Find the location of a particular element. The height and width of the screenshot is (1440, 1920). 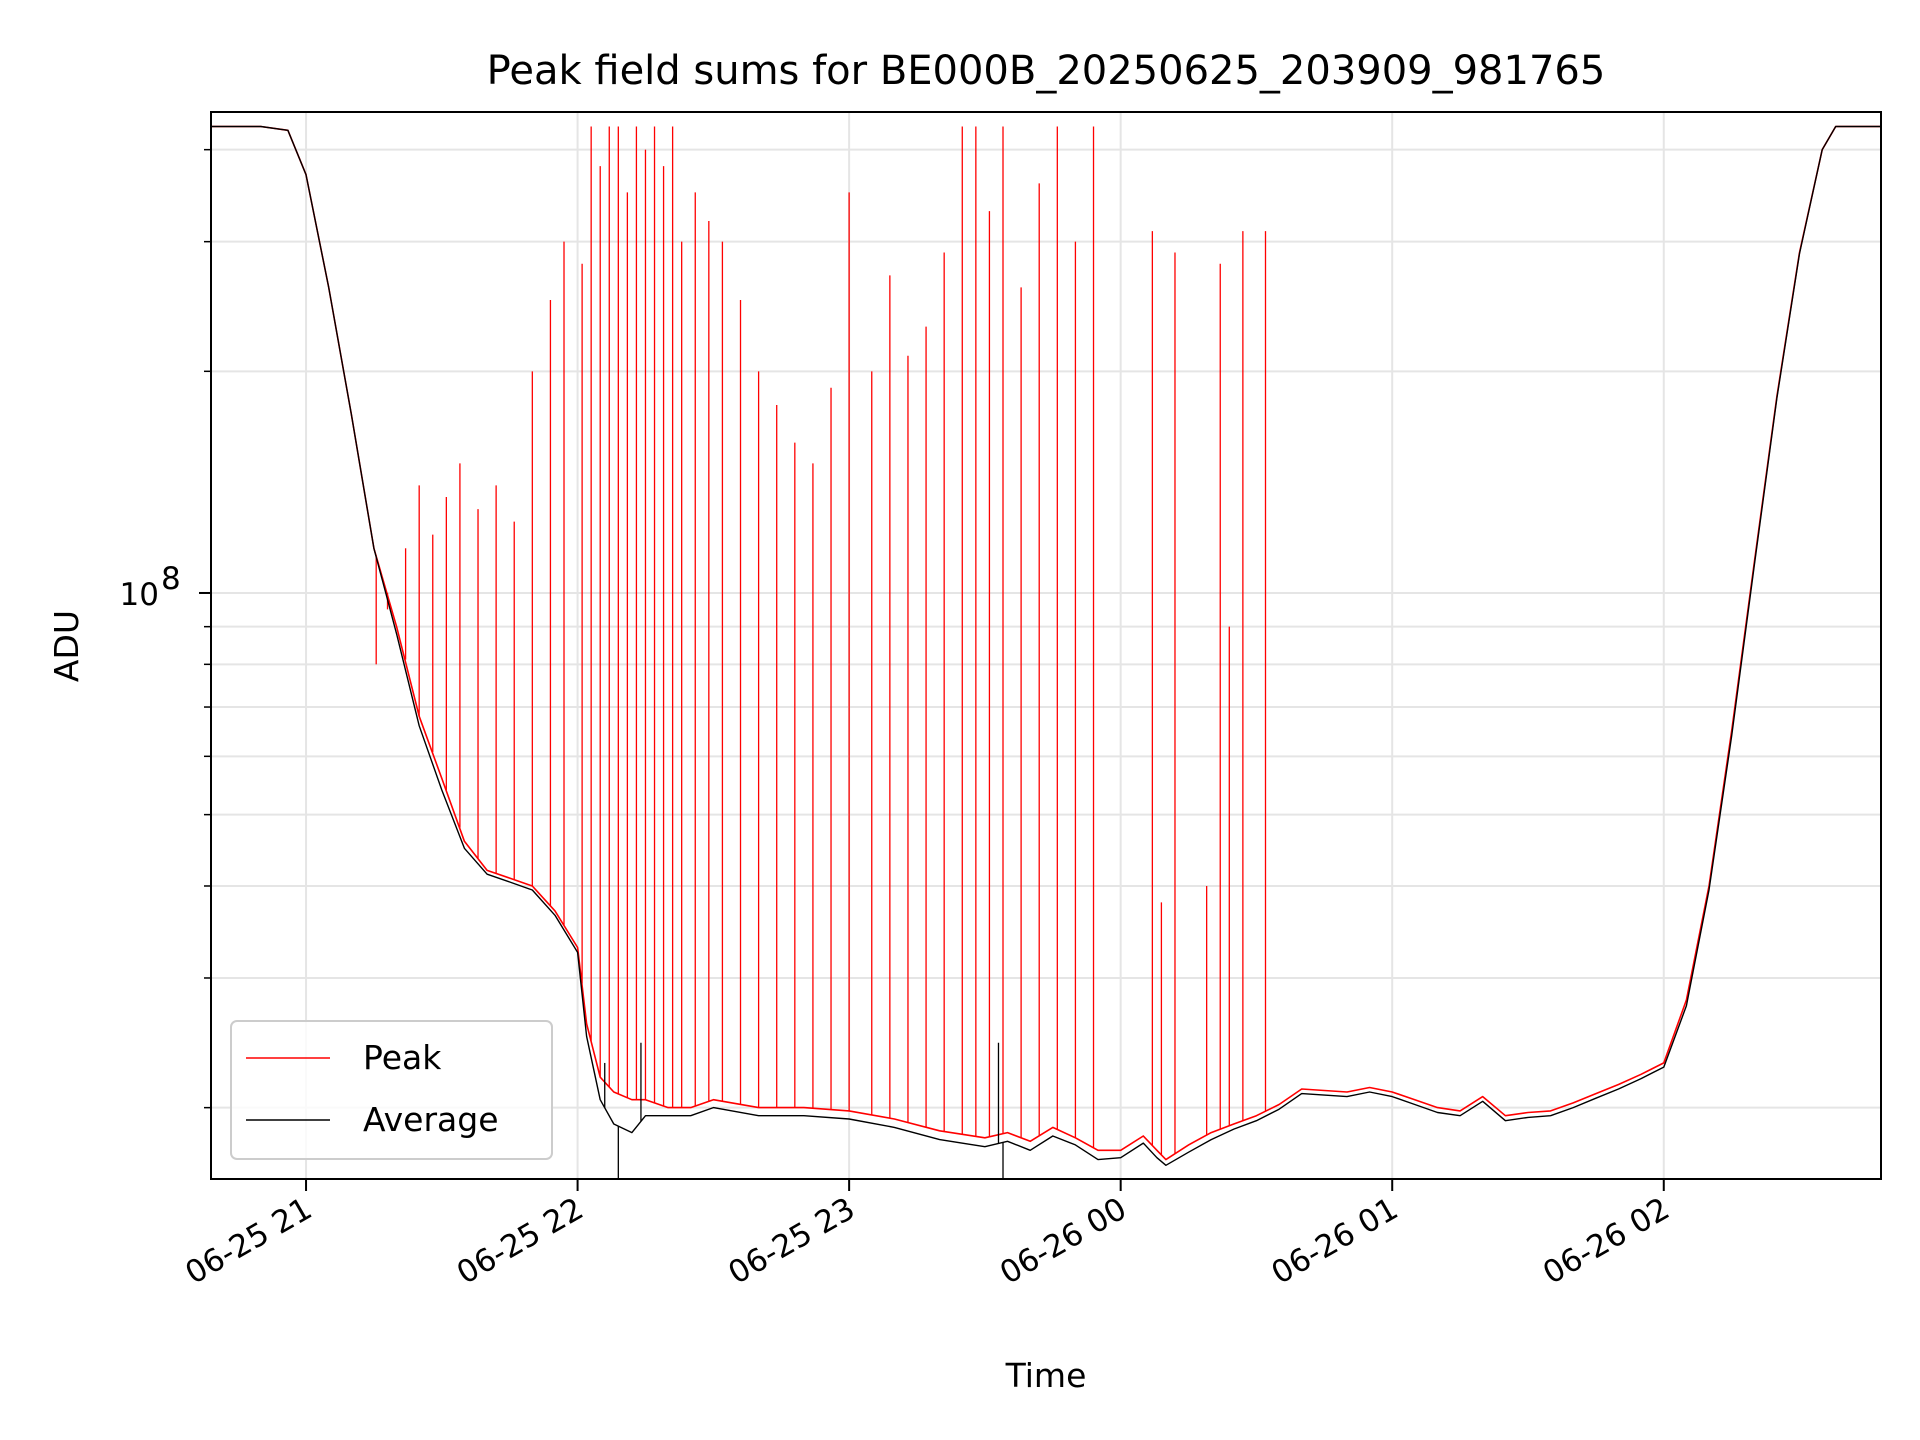

x-axis-label: Time is located at coordinates (1046, 1375).